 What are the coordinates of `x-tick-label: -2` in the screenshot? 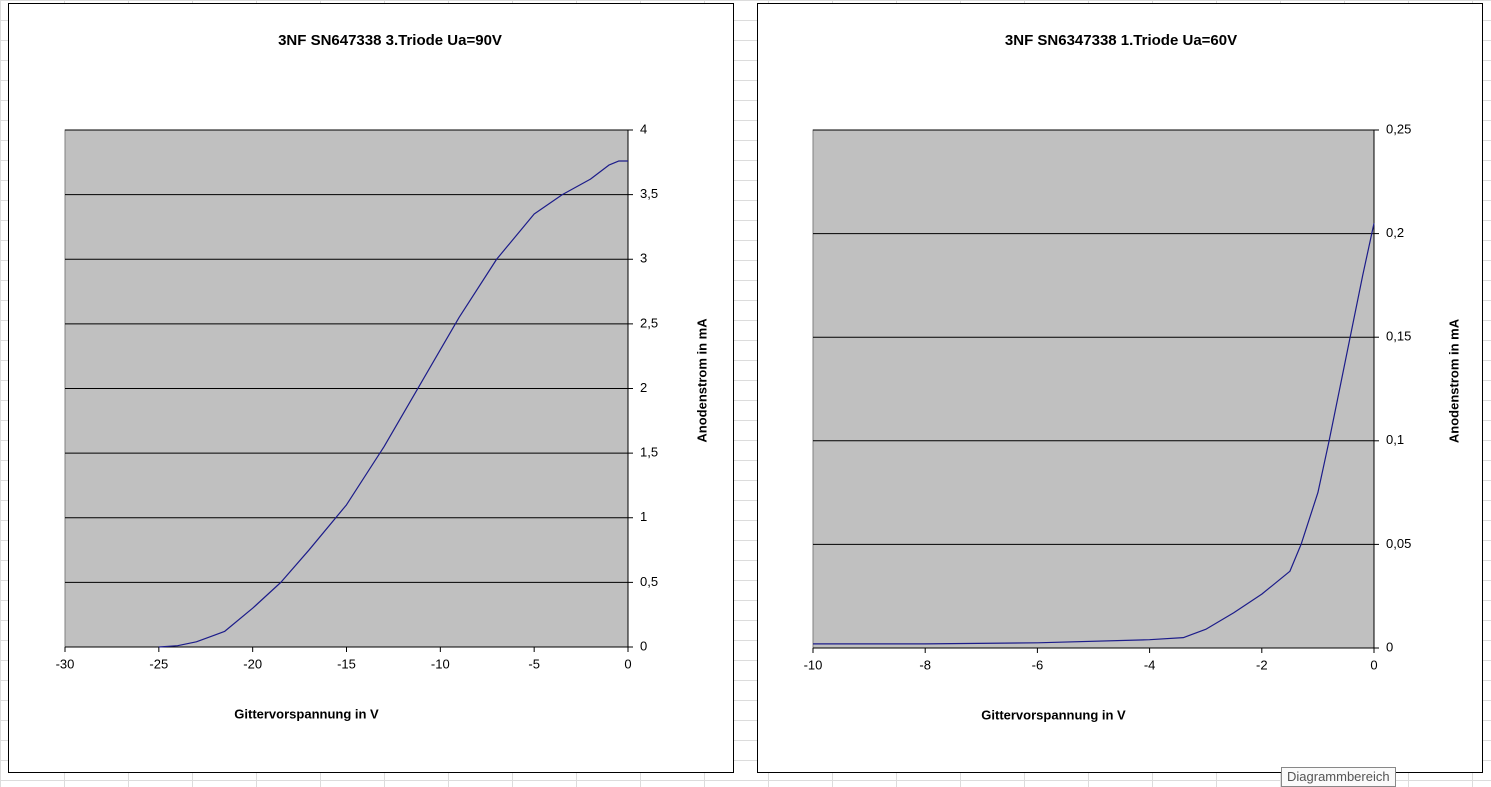 It's located at (1262, 664).